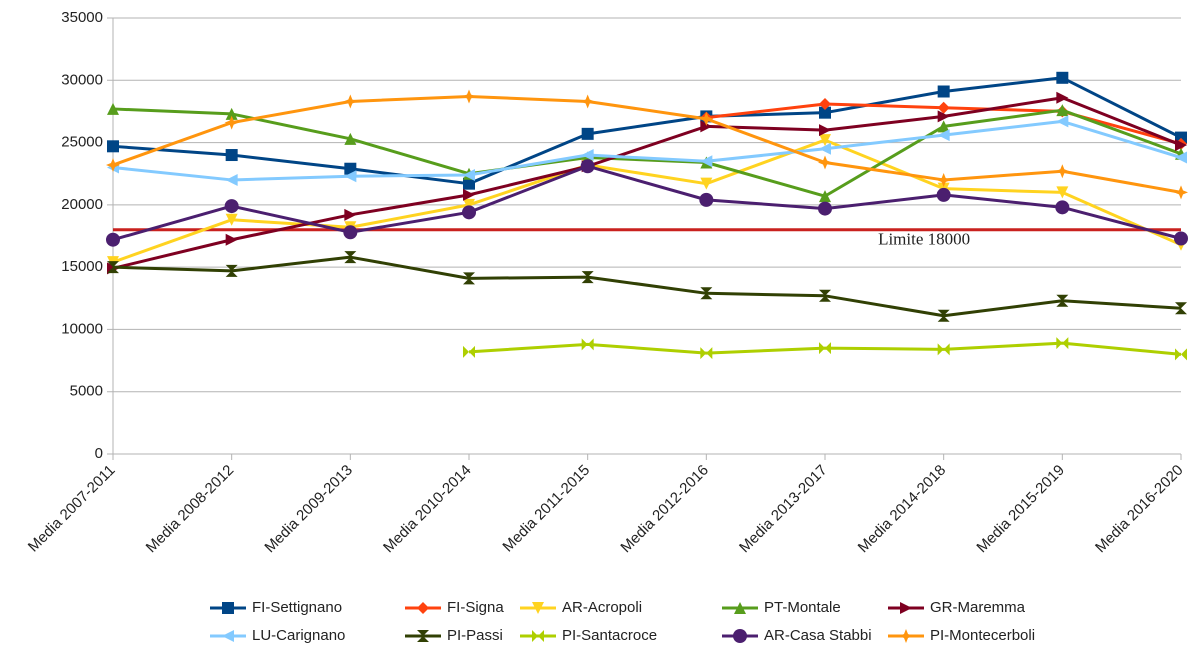 The width and height of the screenshot is (1192, 649). Describe the element at coordinates (902, 509) in the screenshot. I see `x-tick-label: Media 2014-2018` at that location.